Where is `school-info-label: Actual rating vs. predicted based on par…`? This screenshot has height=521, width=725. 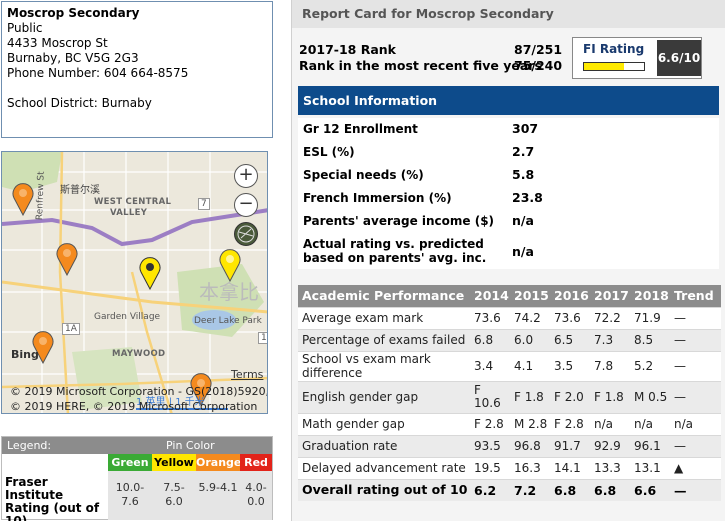 school-info-label: Actual rating vs. predicted based on par… is located at coordinates (395, 251).